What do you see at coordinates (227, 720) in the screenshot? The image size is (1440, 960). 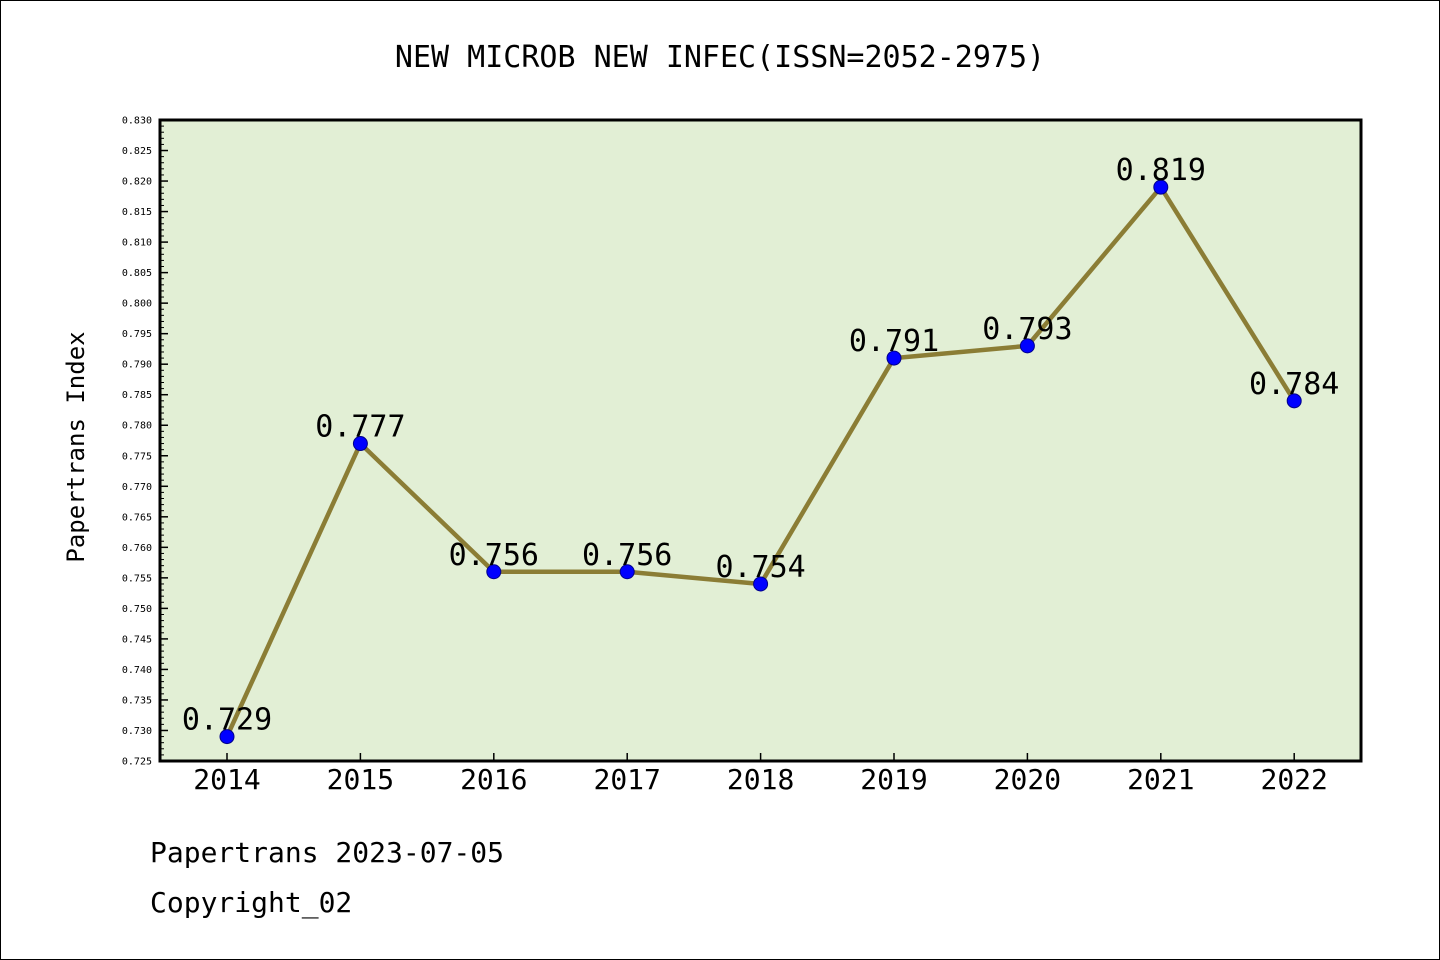 I see `data-label: 0.729` at bounding box center [227, 720].